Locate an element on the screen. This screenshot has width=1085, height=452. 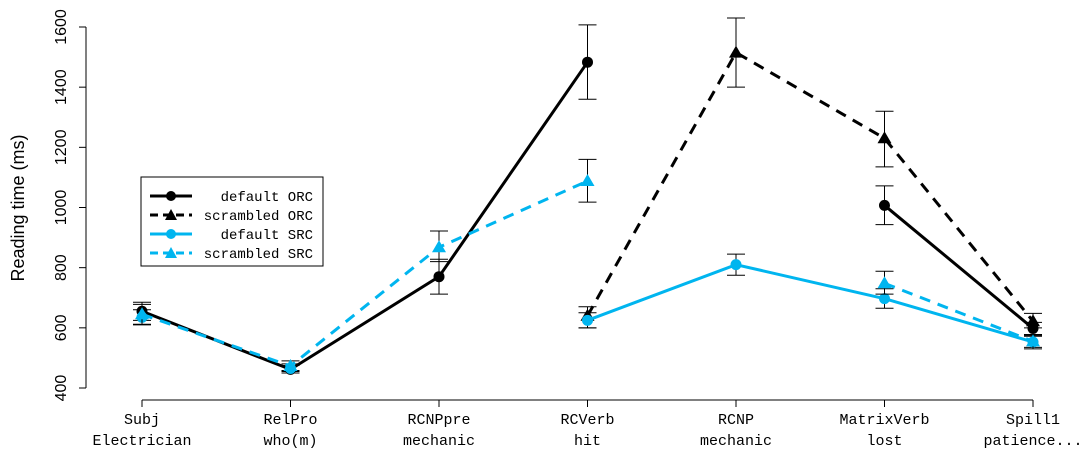
y-tick-label: 800 is located at coordinates (61, 267).